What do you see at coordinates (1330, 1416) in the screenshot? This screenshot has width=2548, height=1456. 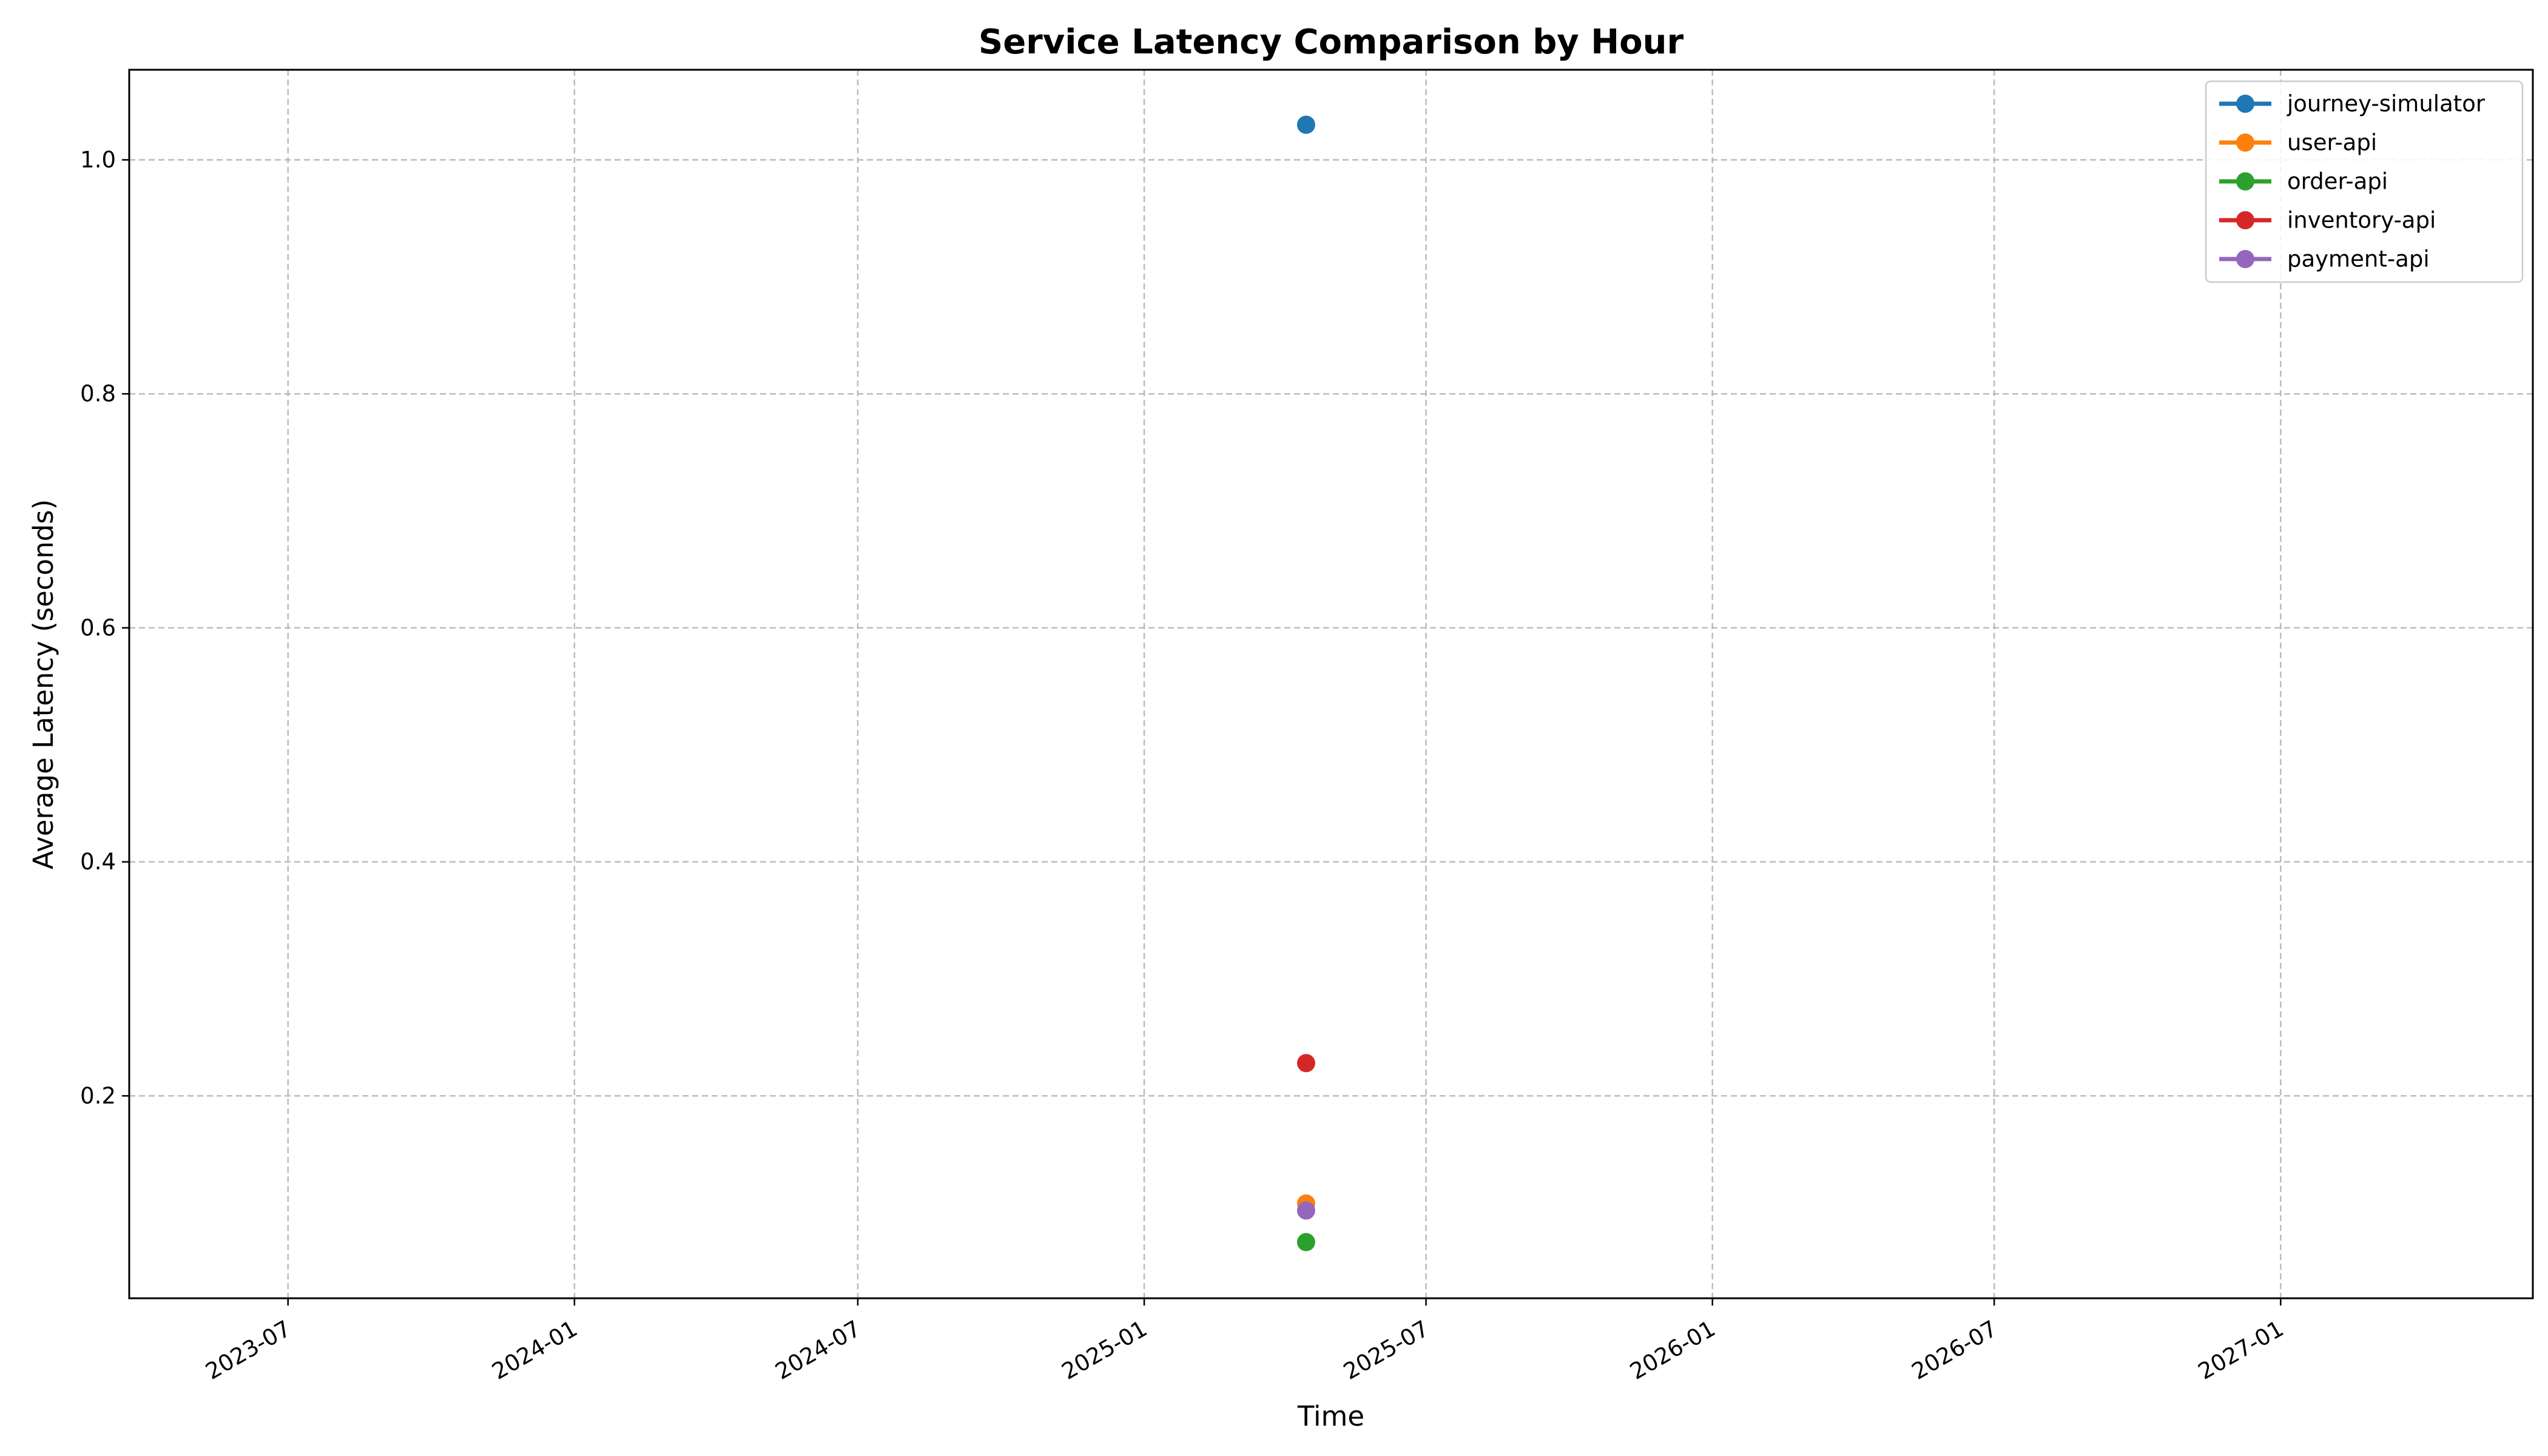 I see `x-axis-label: Time` at bounding box center [1330, 1416].